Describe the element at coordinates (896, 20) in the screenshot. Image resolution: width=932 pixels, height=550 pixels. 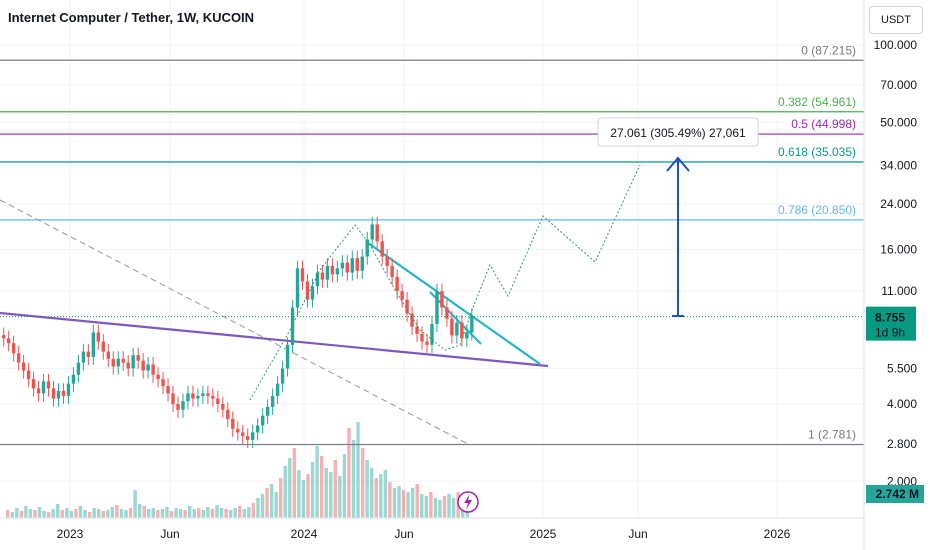
I see `currency-button: USDT` at that location.